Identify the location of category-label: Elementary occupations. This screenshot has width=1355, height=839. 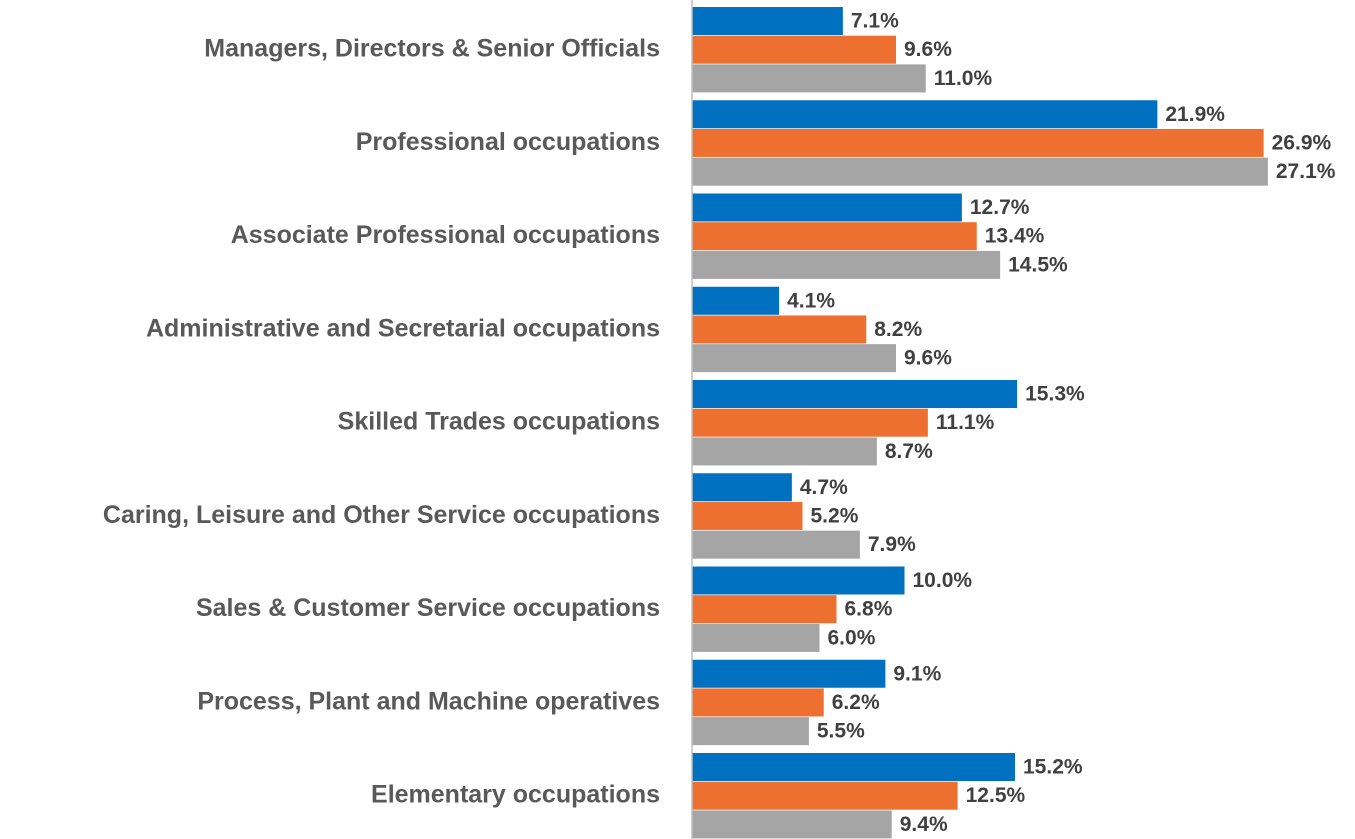
(515, 795).